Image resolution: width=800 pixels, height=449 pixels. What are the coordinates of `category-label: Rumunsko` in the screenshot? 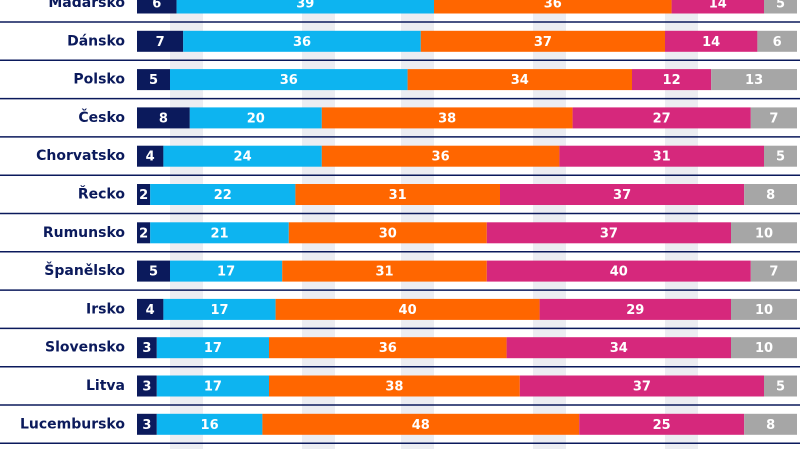 It's located at (84, 233).